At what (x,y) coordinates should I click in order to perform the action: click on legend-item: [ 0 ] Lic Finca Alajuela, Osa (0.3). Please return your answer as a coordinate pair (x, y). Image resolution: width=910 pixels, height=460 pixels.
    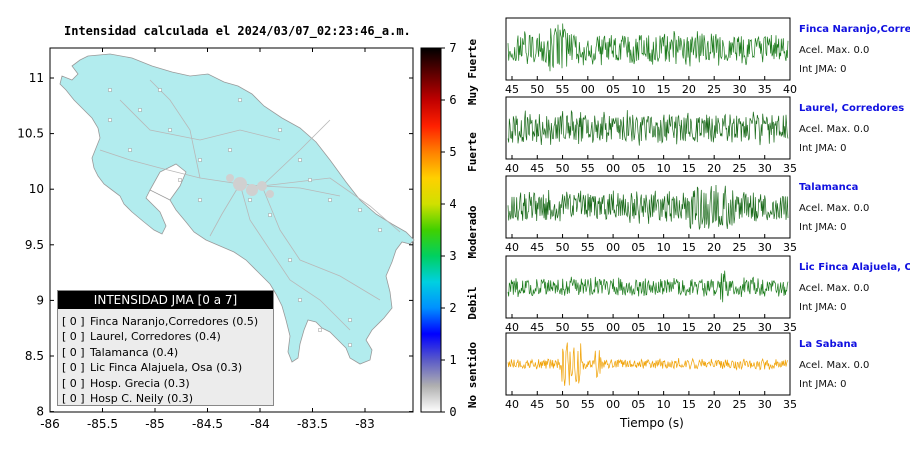
    Looking at the image, I should click on (167, 367).